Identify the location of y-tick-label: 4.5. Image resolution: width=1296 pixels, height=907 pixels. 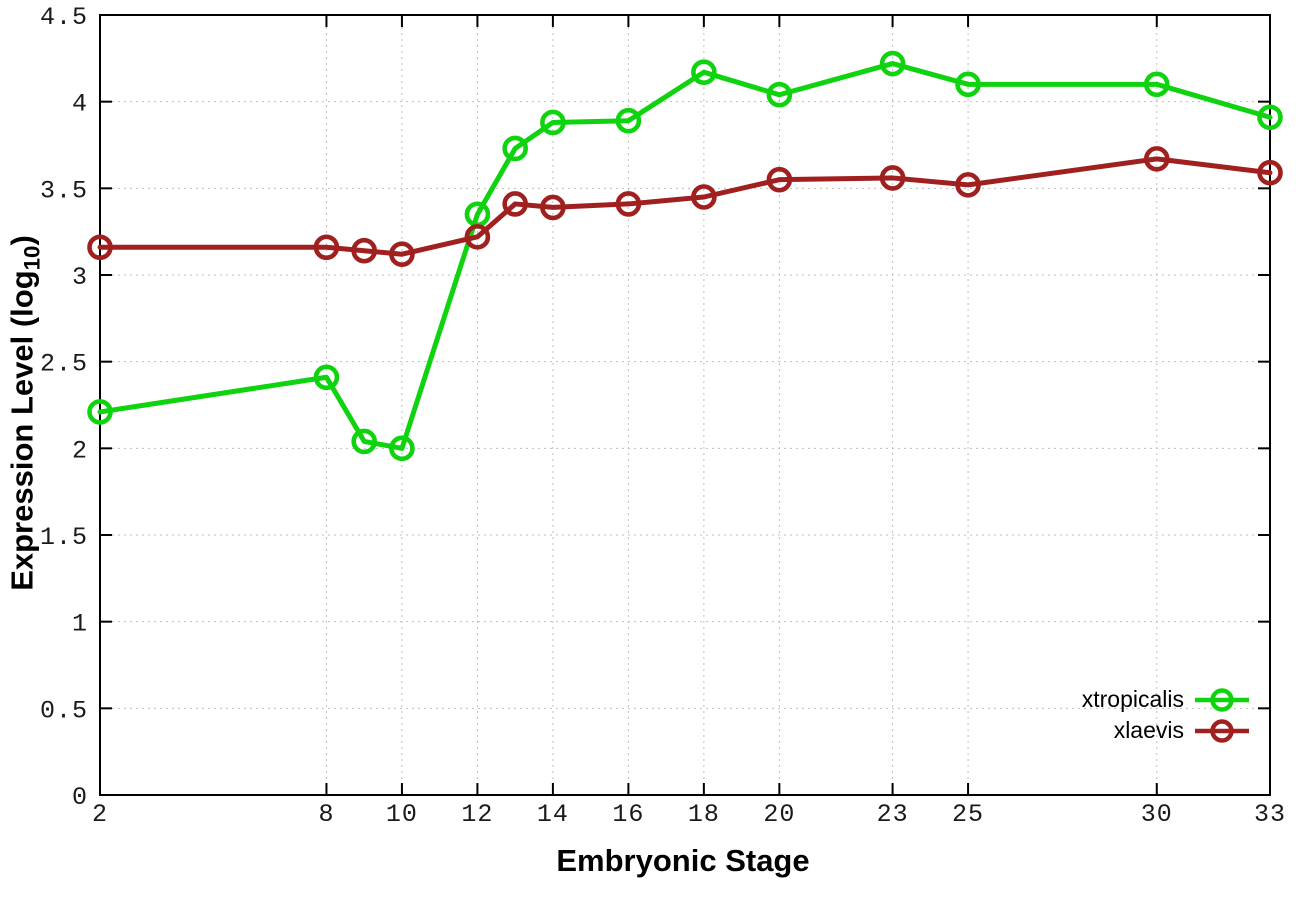
(64, 17).